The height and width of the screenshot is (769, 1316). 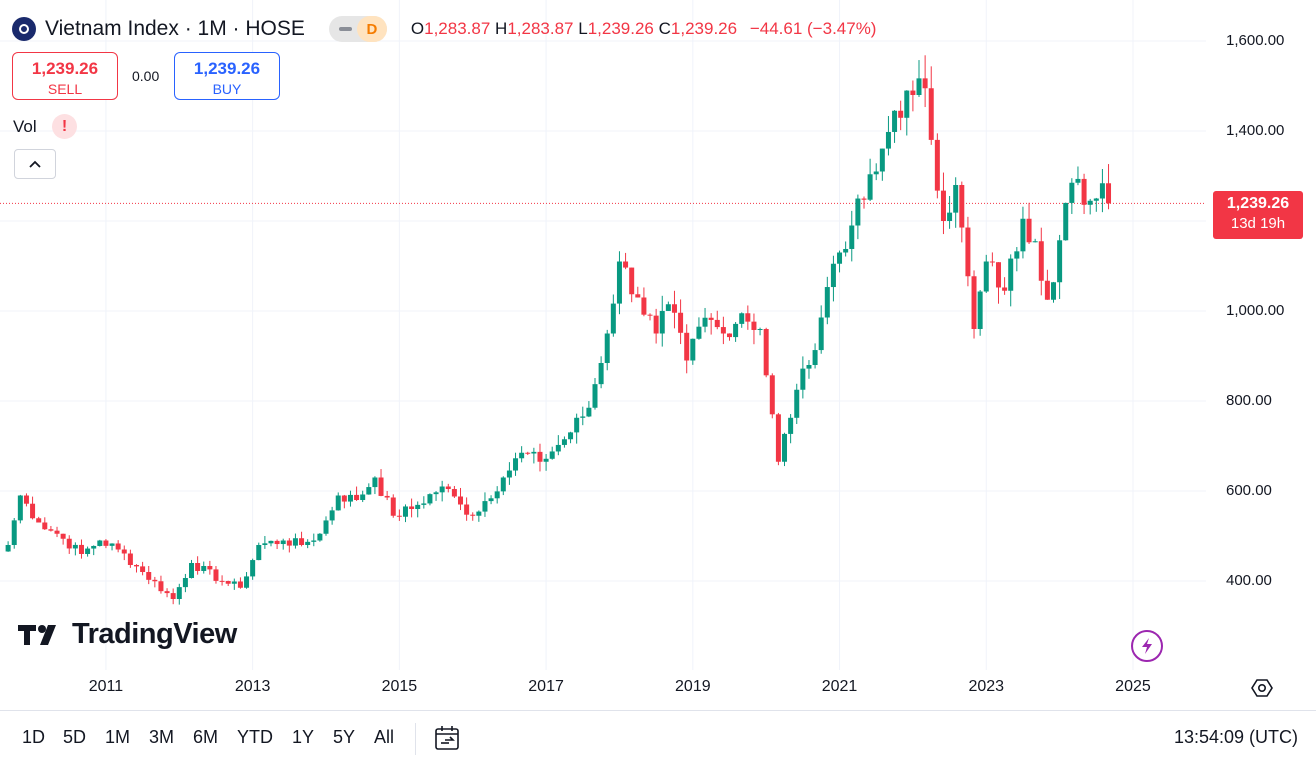 I want to click on utc-clock: 13:54:09 (UTC), so click(x=1235, y=737).